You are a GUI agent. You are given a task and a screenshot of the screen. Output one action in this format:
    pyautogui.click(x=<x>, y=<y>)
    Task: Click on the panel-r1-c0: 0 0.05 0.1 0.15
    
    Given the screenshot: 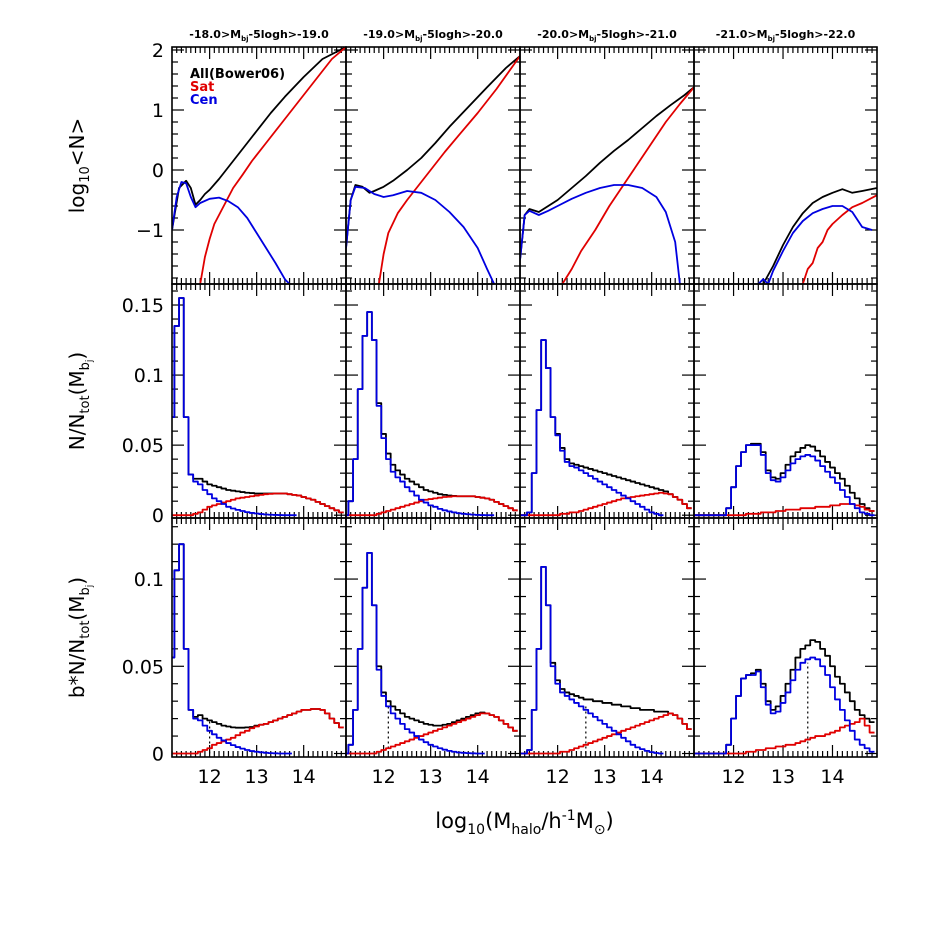 What is the action you would take?
    pyautogui.click(x=234, y=405)
    